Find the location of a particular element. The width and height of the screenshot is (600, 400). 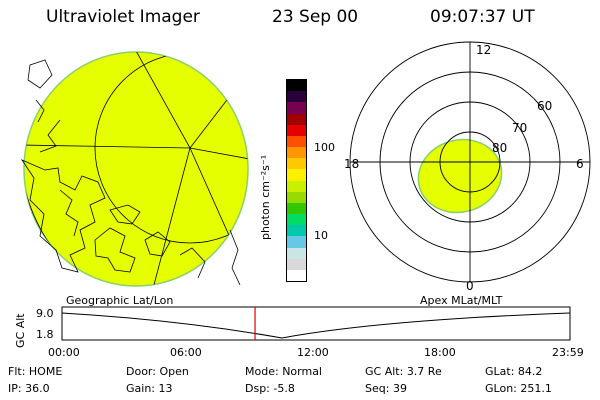

status-gain: Gain: 13 is located at coordinates (149, 388).